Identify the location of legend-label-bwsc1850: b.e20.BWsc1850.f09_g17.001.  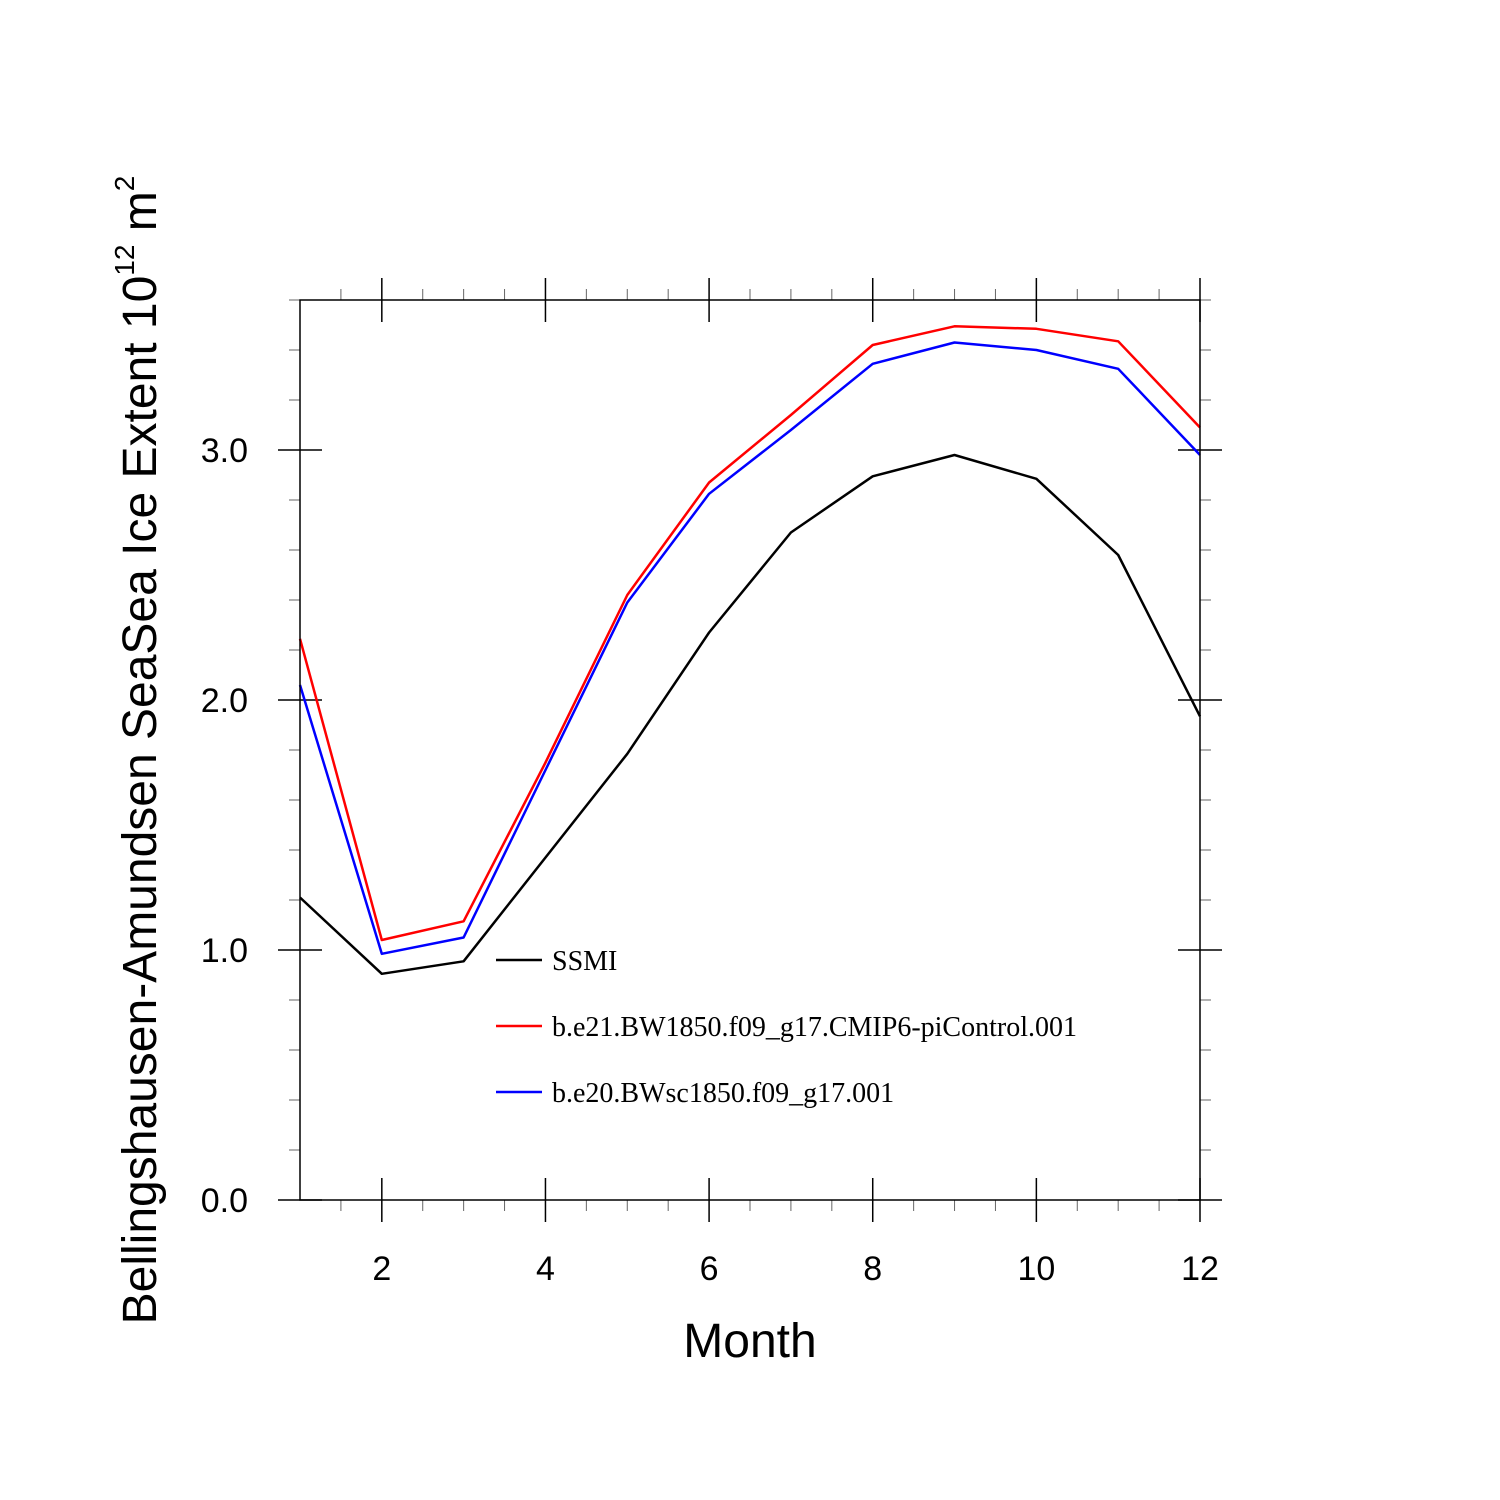
(723, 1093).